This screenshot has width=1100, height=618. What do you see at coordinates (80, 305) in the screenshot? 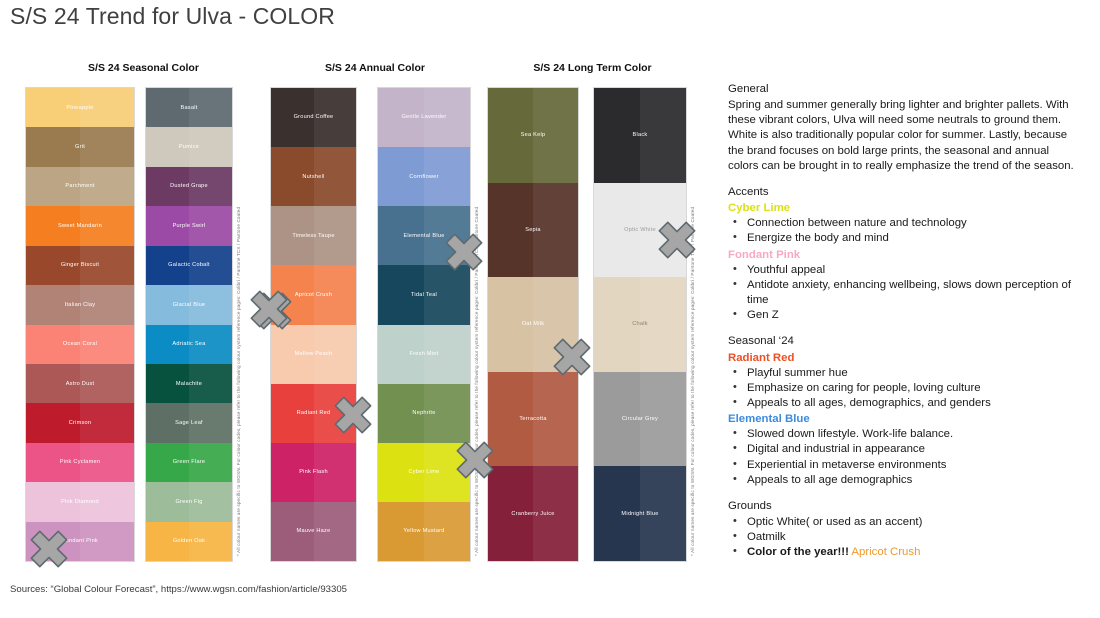
I see `color-swatch: Italian Clay` at bounding box center [80, 305].